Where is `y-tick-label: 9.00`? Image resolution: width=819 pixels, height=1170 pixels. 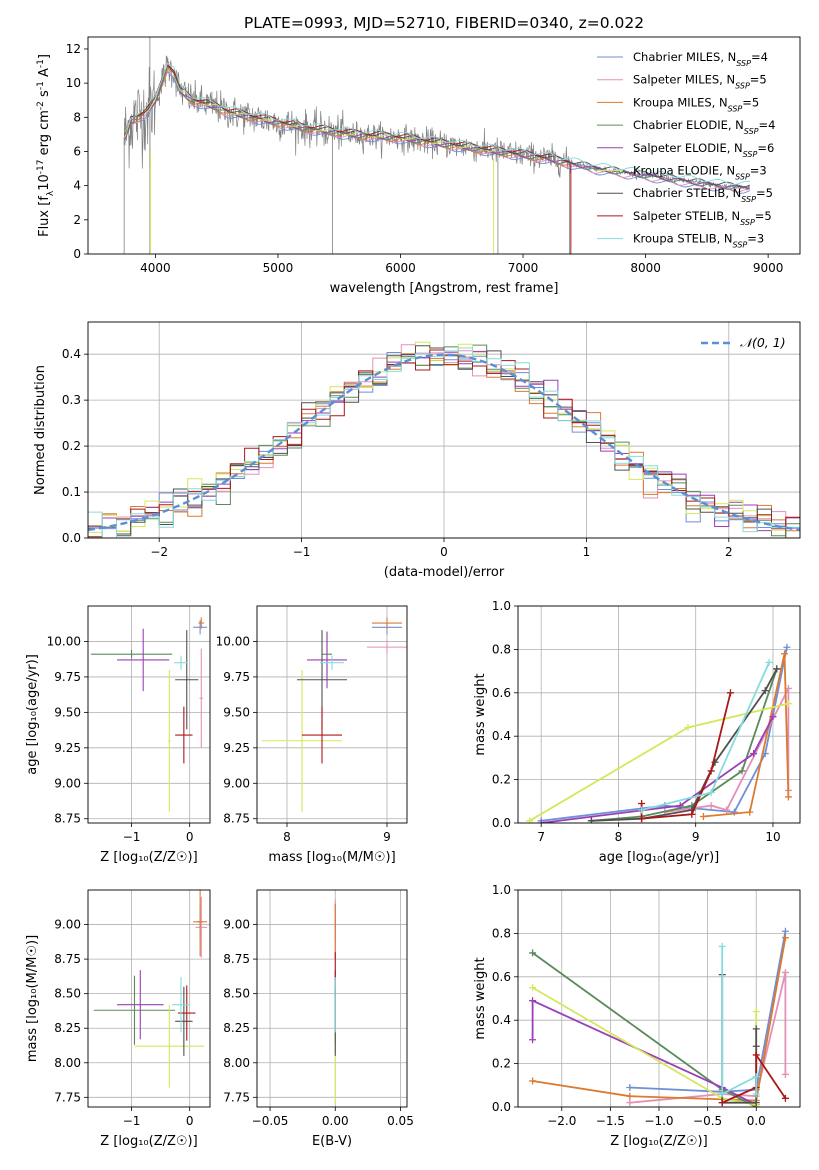
y-tick-label: 9.00 is located at coordinates (236, 925).